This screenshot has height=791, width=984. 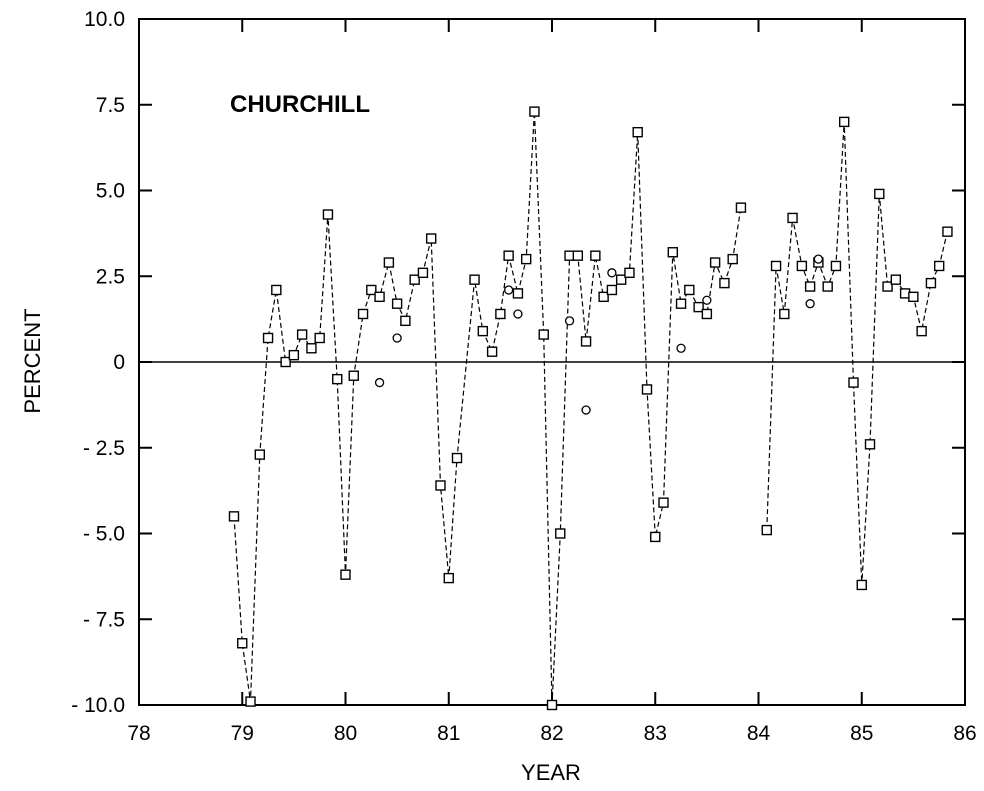 What do you see at coordinates (110, 276) in the screenshot?
I see `y-tick-label: 2.5` at bounding box center [110, 276].